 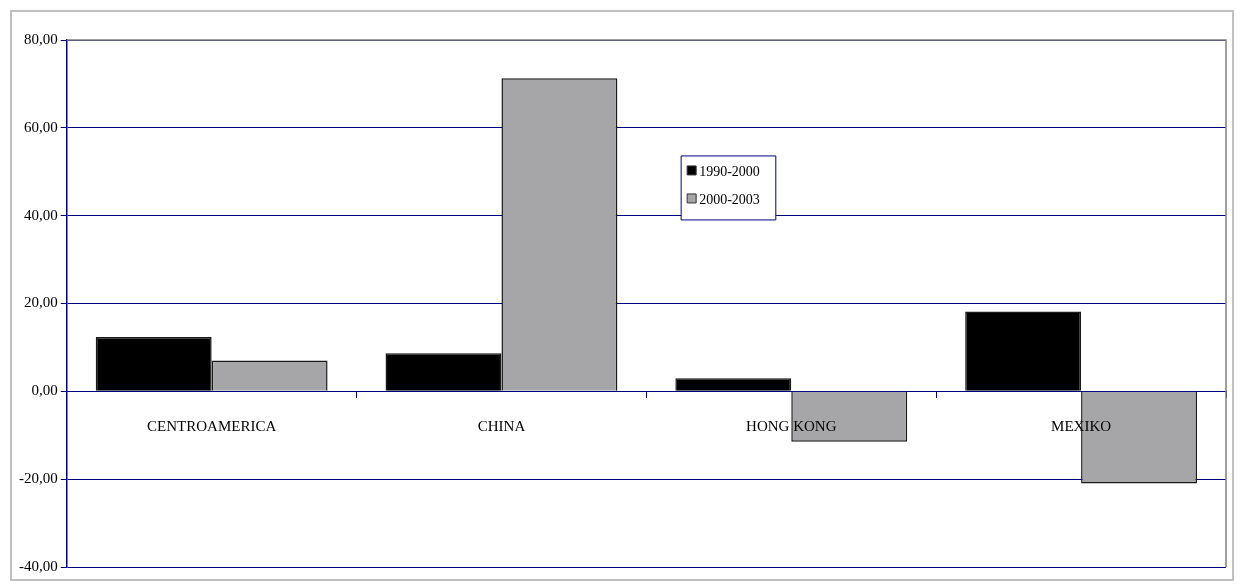 What do you see at coordinates (41, 214) in the screenshot?
I see `y-tick-label: 40,00` at bounding box center [41, 214].